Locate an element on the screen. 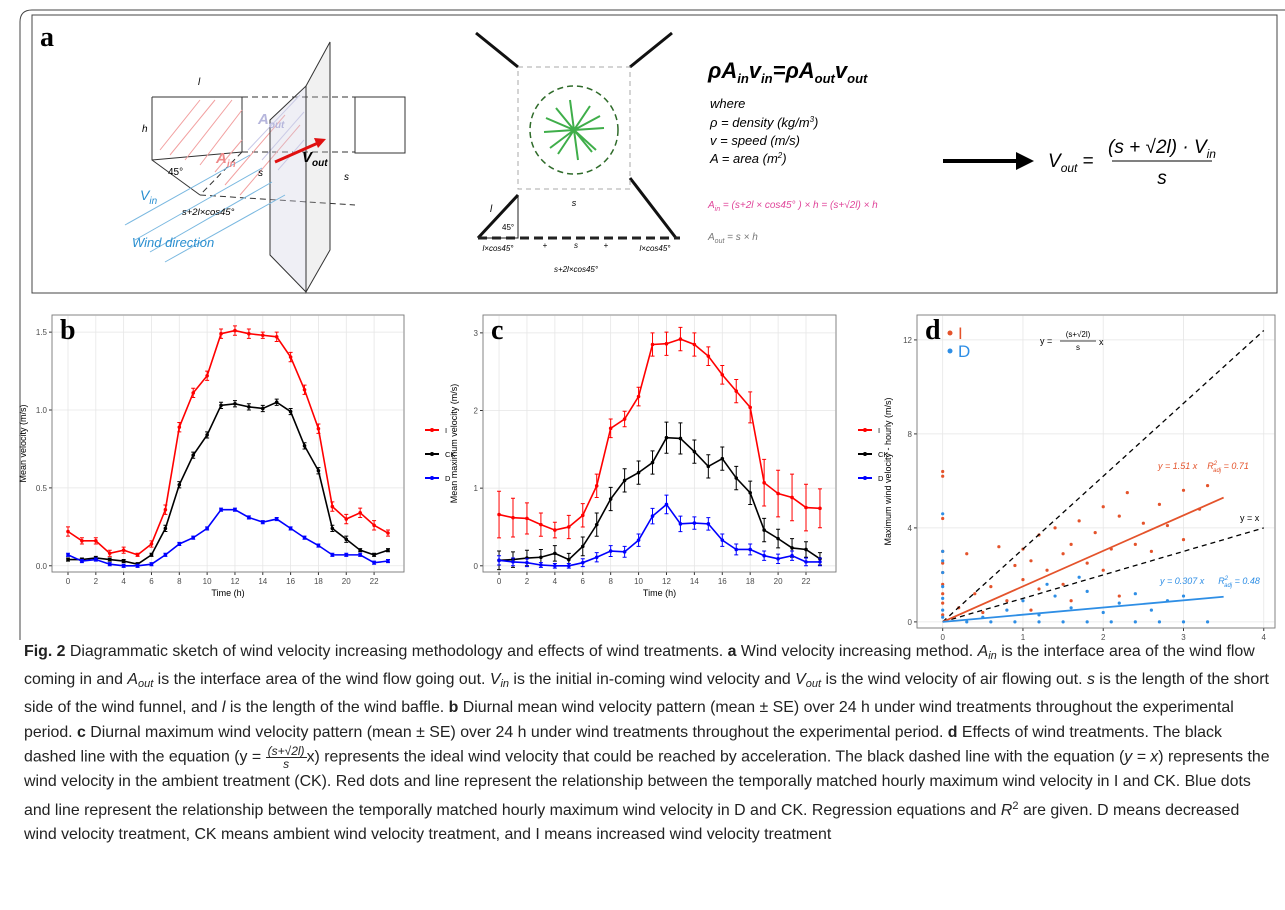 The width and height of the screenshot is (1285, 910). caption-text: is the wind velocity of air flowing out. is located at coordinates (954, 680).